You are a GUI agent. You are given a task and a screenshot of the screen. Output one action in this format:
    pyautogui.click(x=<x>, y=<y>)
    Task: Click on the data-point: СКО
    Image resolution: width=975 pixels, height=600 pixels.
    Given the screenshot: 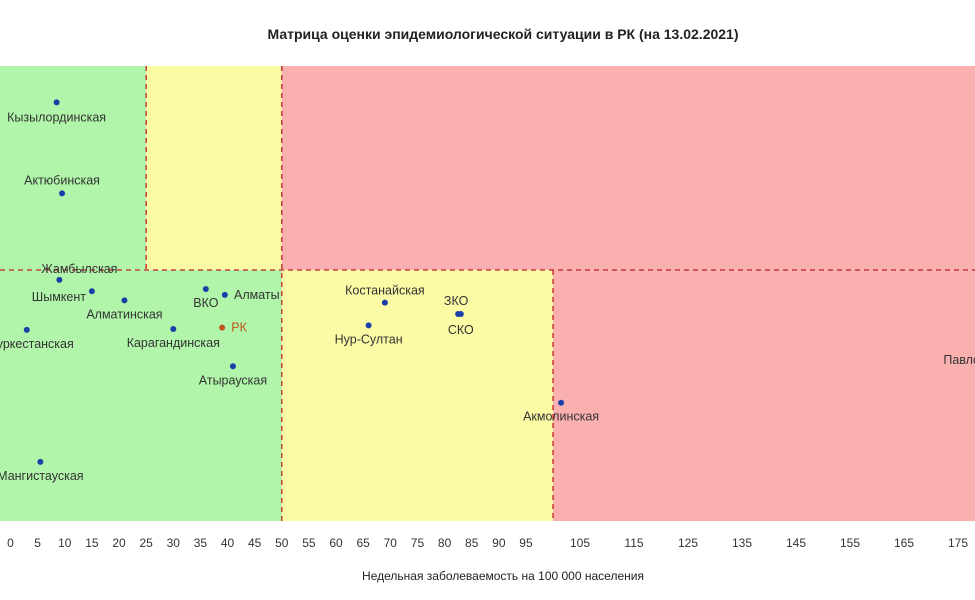 What is the action you would take?
    pyautogui.click(x=461, y=323)
    